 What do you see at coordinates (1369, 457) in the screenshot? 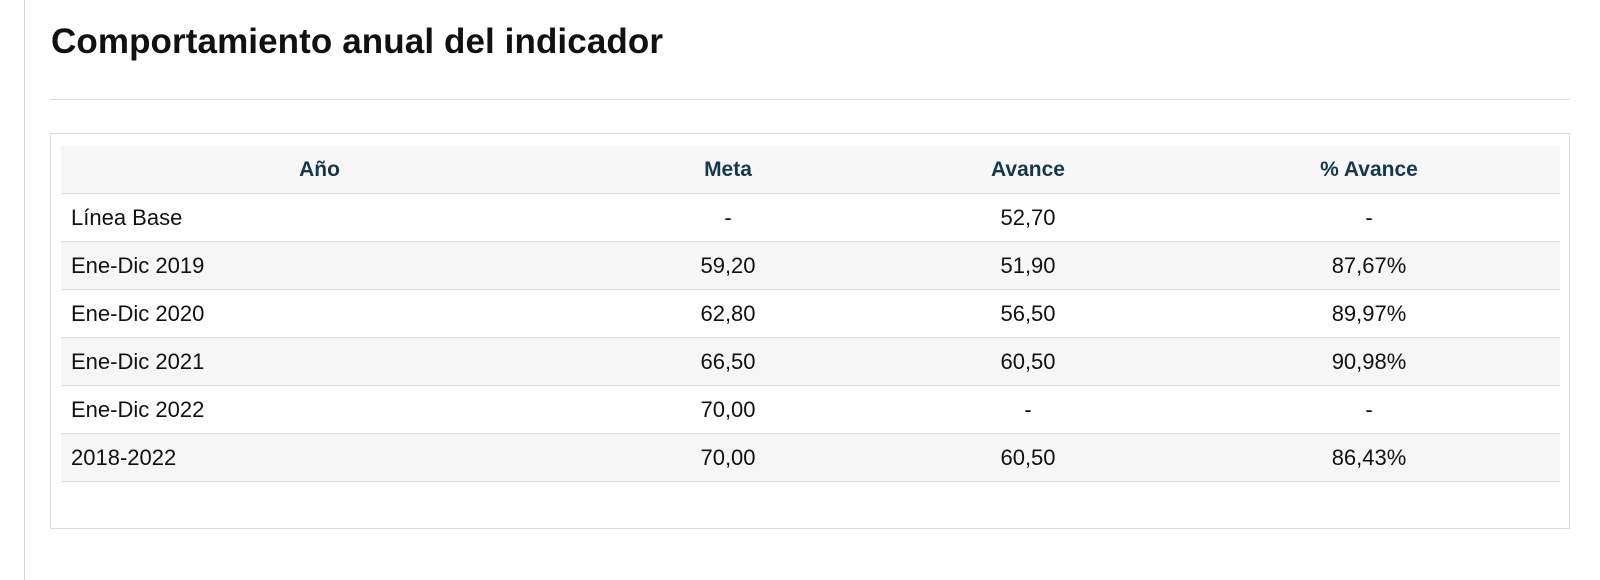
I see `cell-percent-avance: 86,43%` at bounding box center [1369, 457].